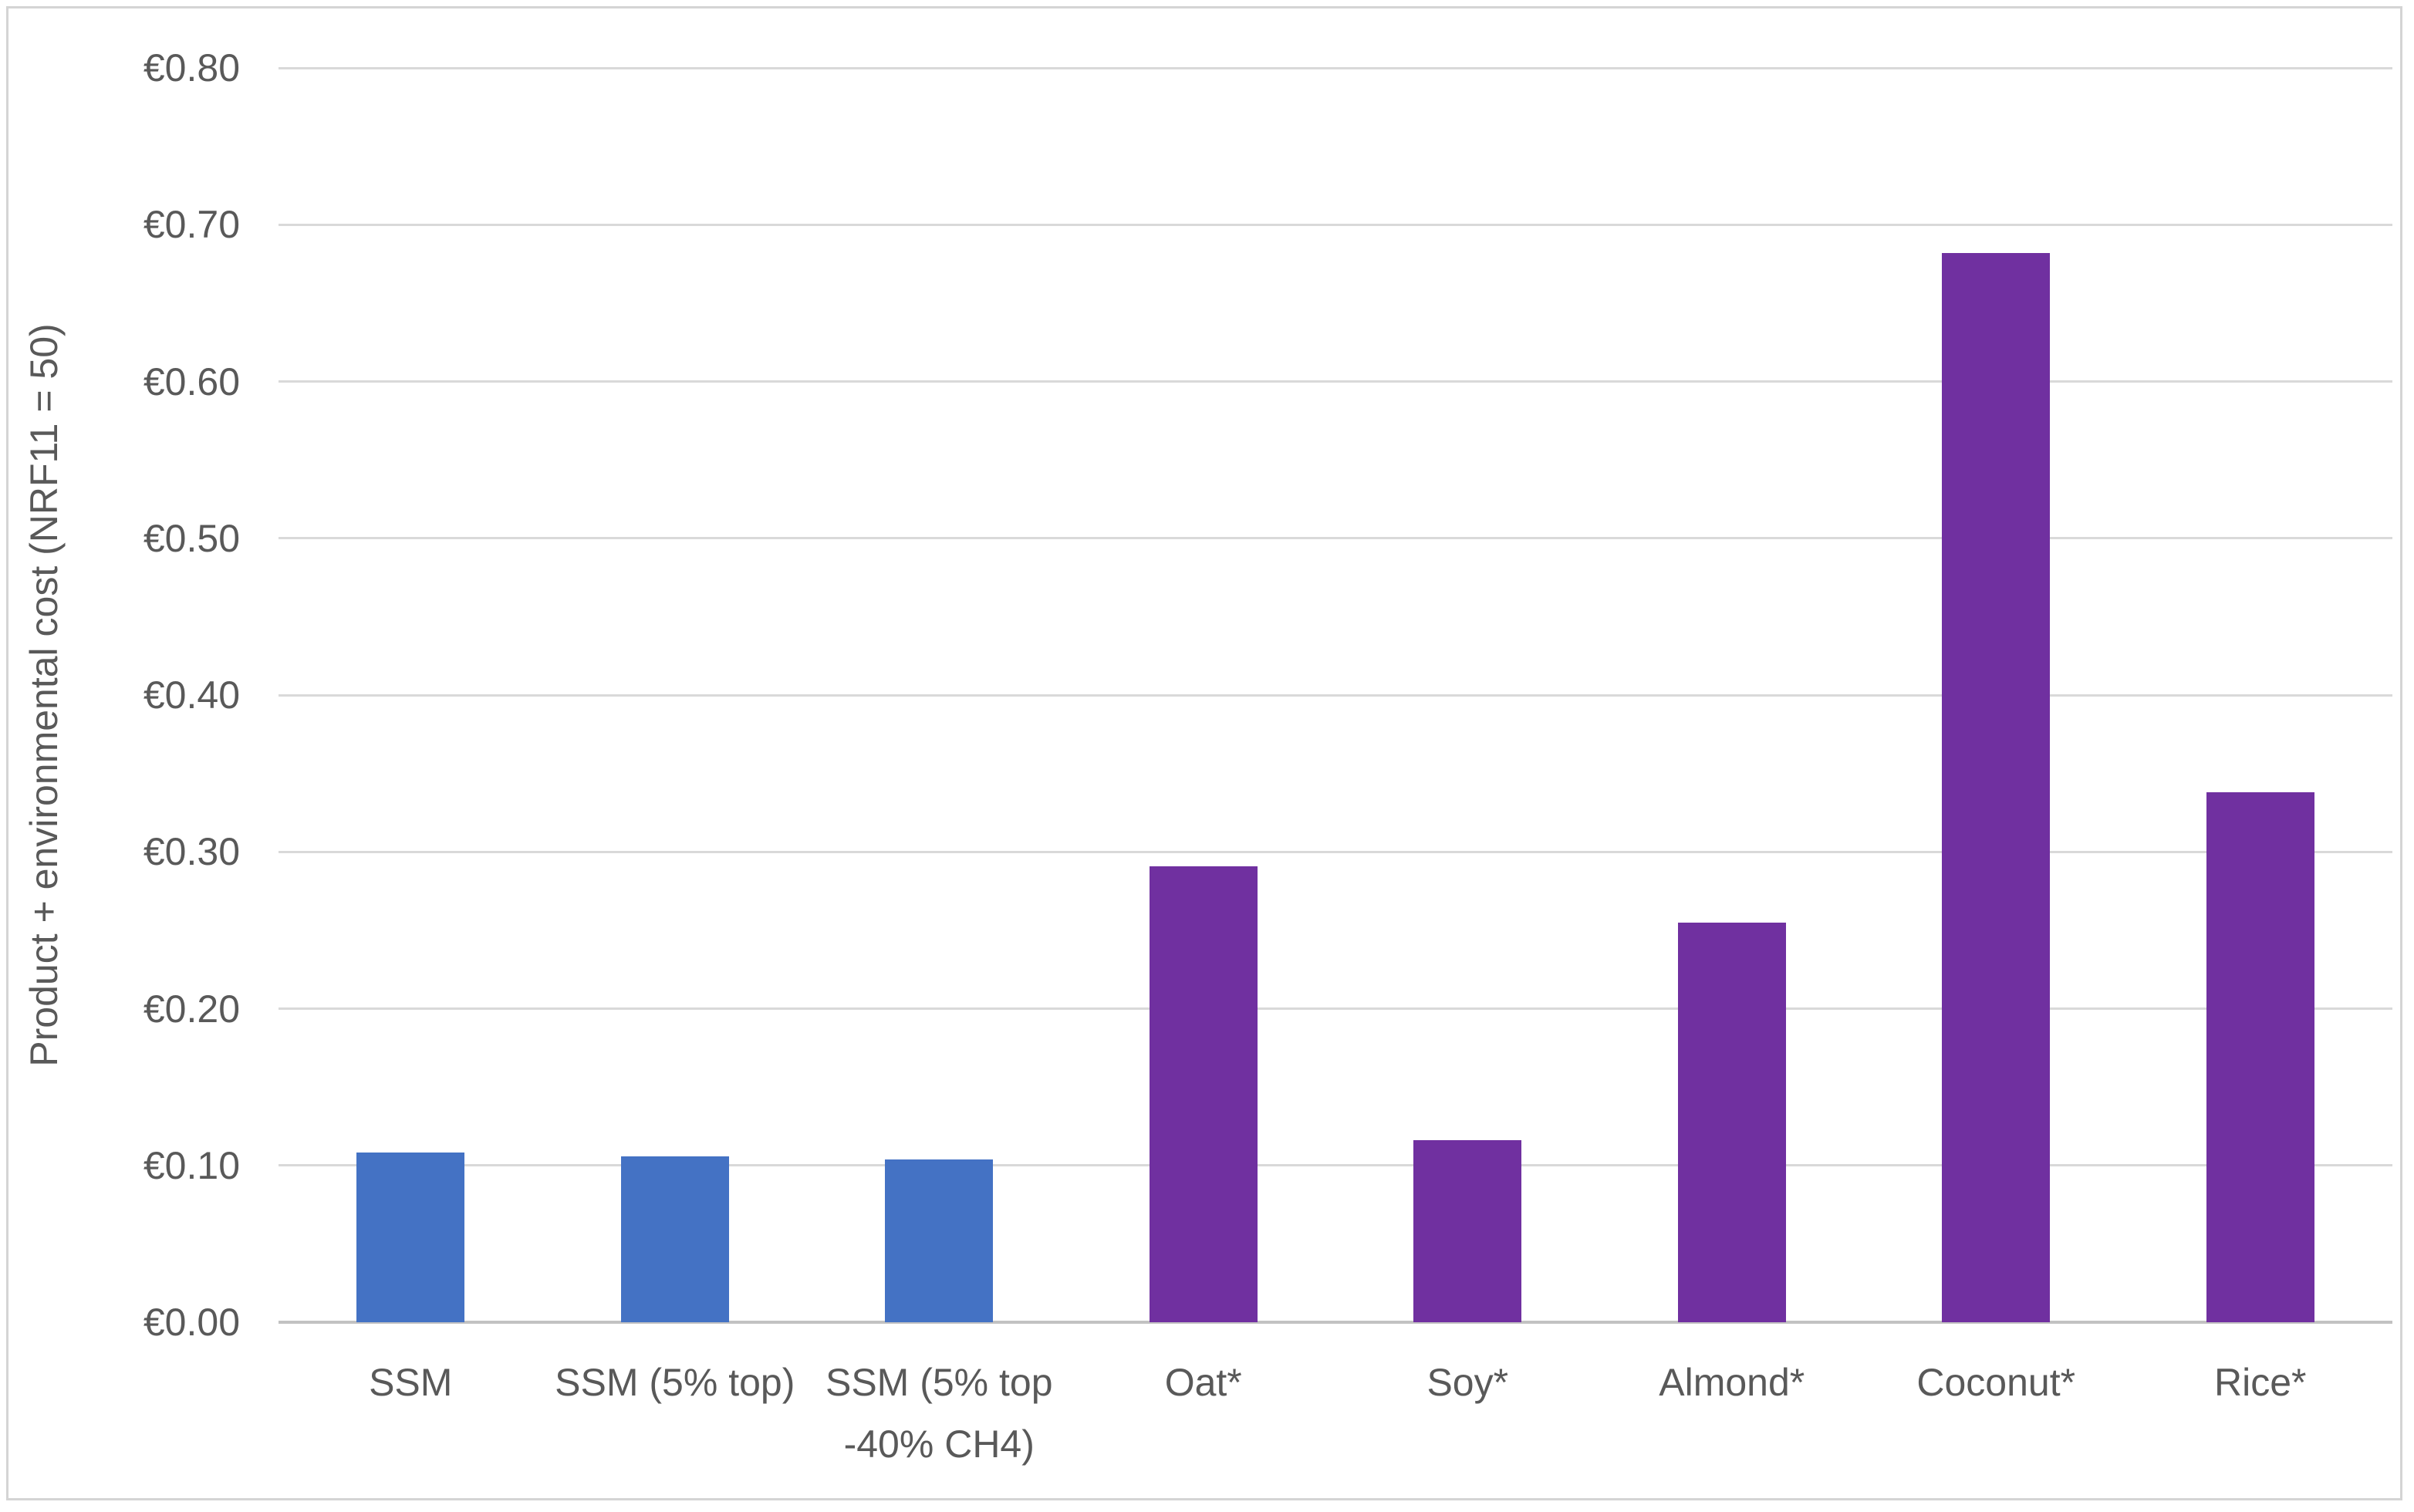  Describe the element at coordinates (191, 1165) in the screenshot. I see `y-tick-label-0-10: €0.10` at that location.